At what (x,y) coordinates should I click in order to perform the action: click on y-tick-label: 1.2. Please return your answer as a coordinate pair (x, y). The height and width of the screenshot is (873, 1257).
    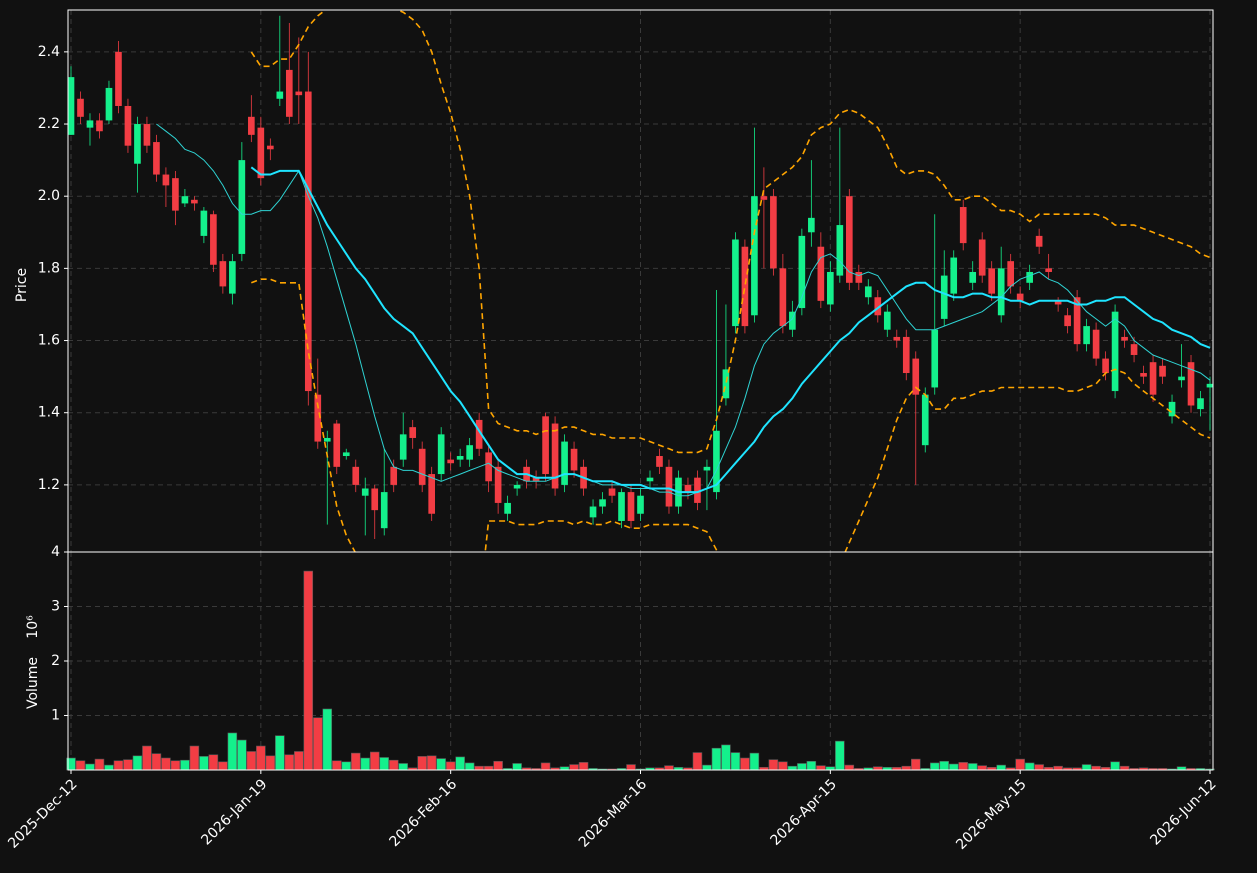
    Looking at the image, I should click on (49, 485).